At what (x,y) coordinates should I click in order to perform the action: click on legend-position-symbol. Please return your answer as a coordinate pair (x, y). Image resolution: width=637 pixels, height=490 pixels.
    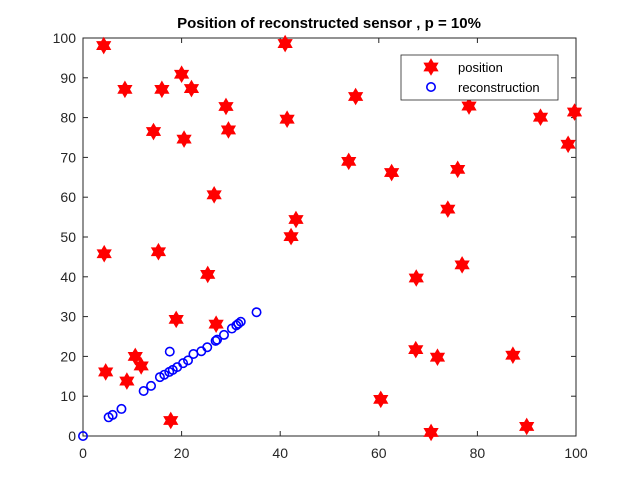
    Looking at the image, I should click on (431, 67).